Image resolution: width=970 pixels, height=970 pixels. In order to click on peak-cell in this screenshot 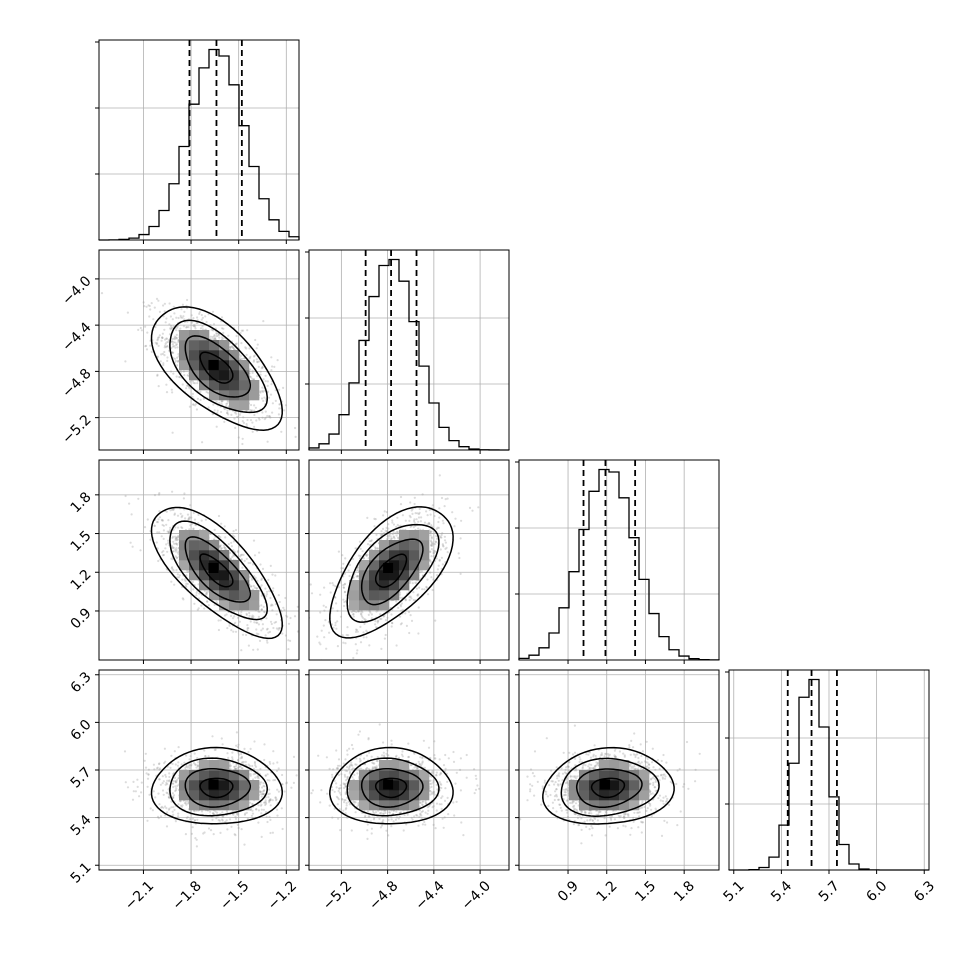, I will do `click(213, 567)`.